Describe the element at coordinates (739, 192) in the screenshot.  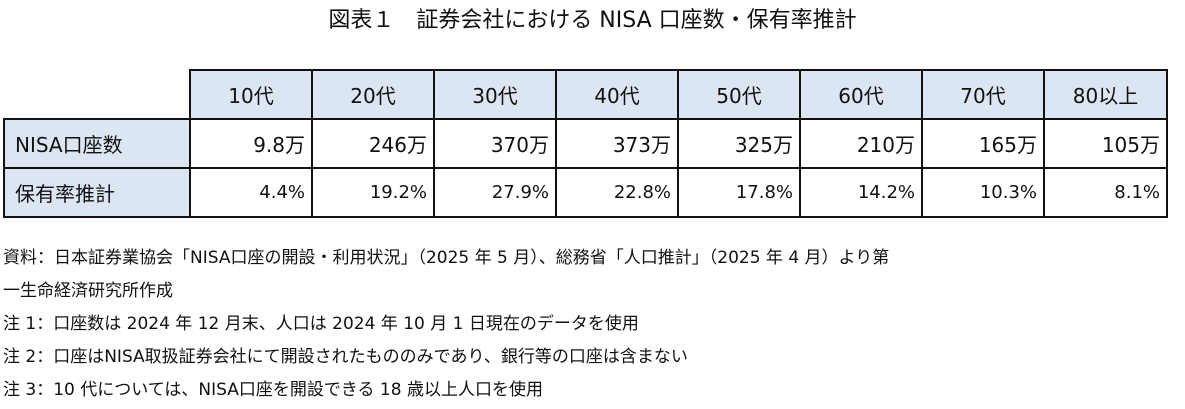
I see `table-cell: 17.8%` at that location.